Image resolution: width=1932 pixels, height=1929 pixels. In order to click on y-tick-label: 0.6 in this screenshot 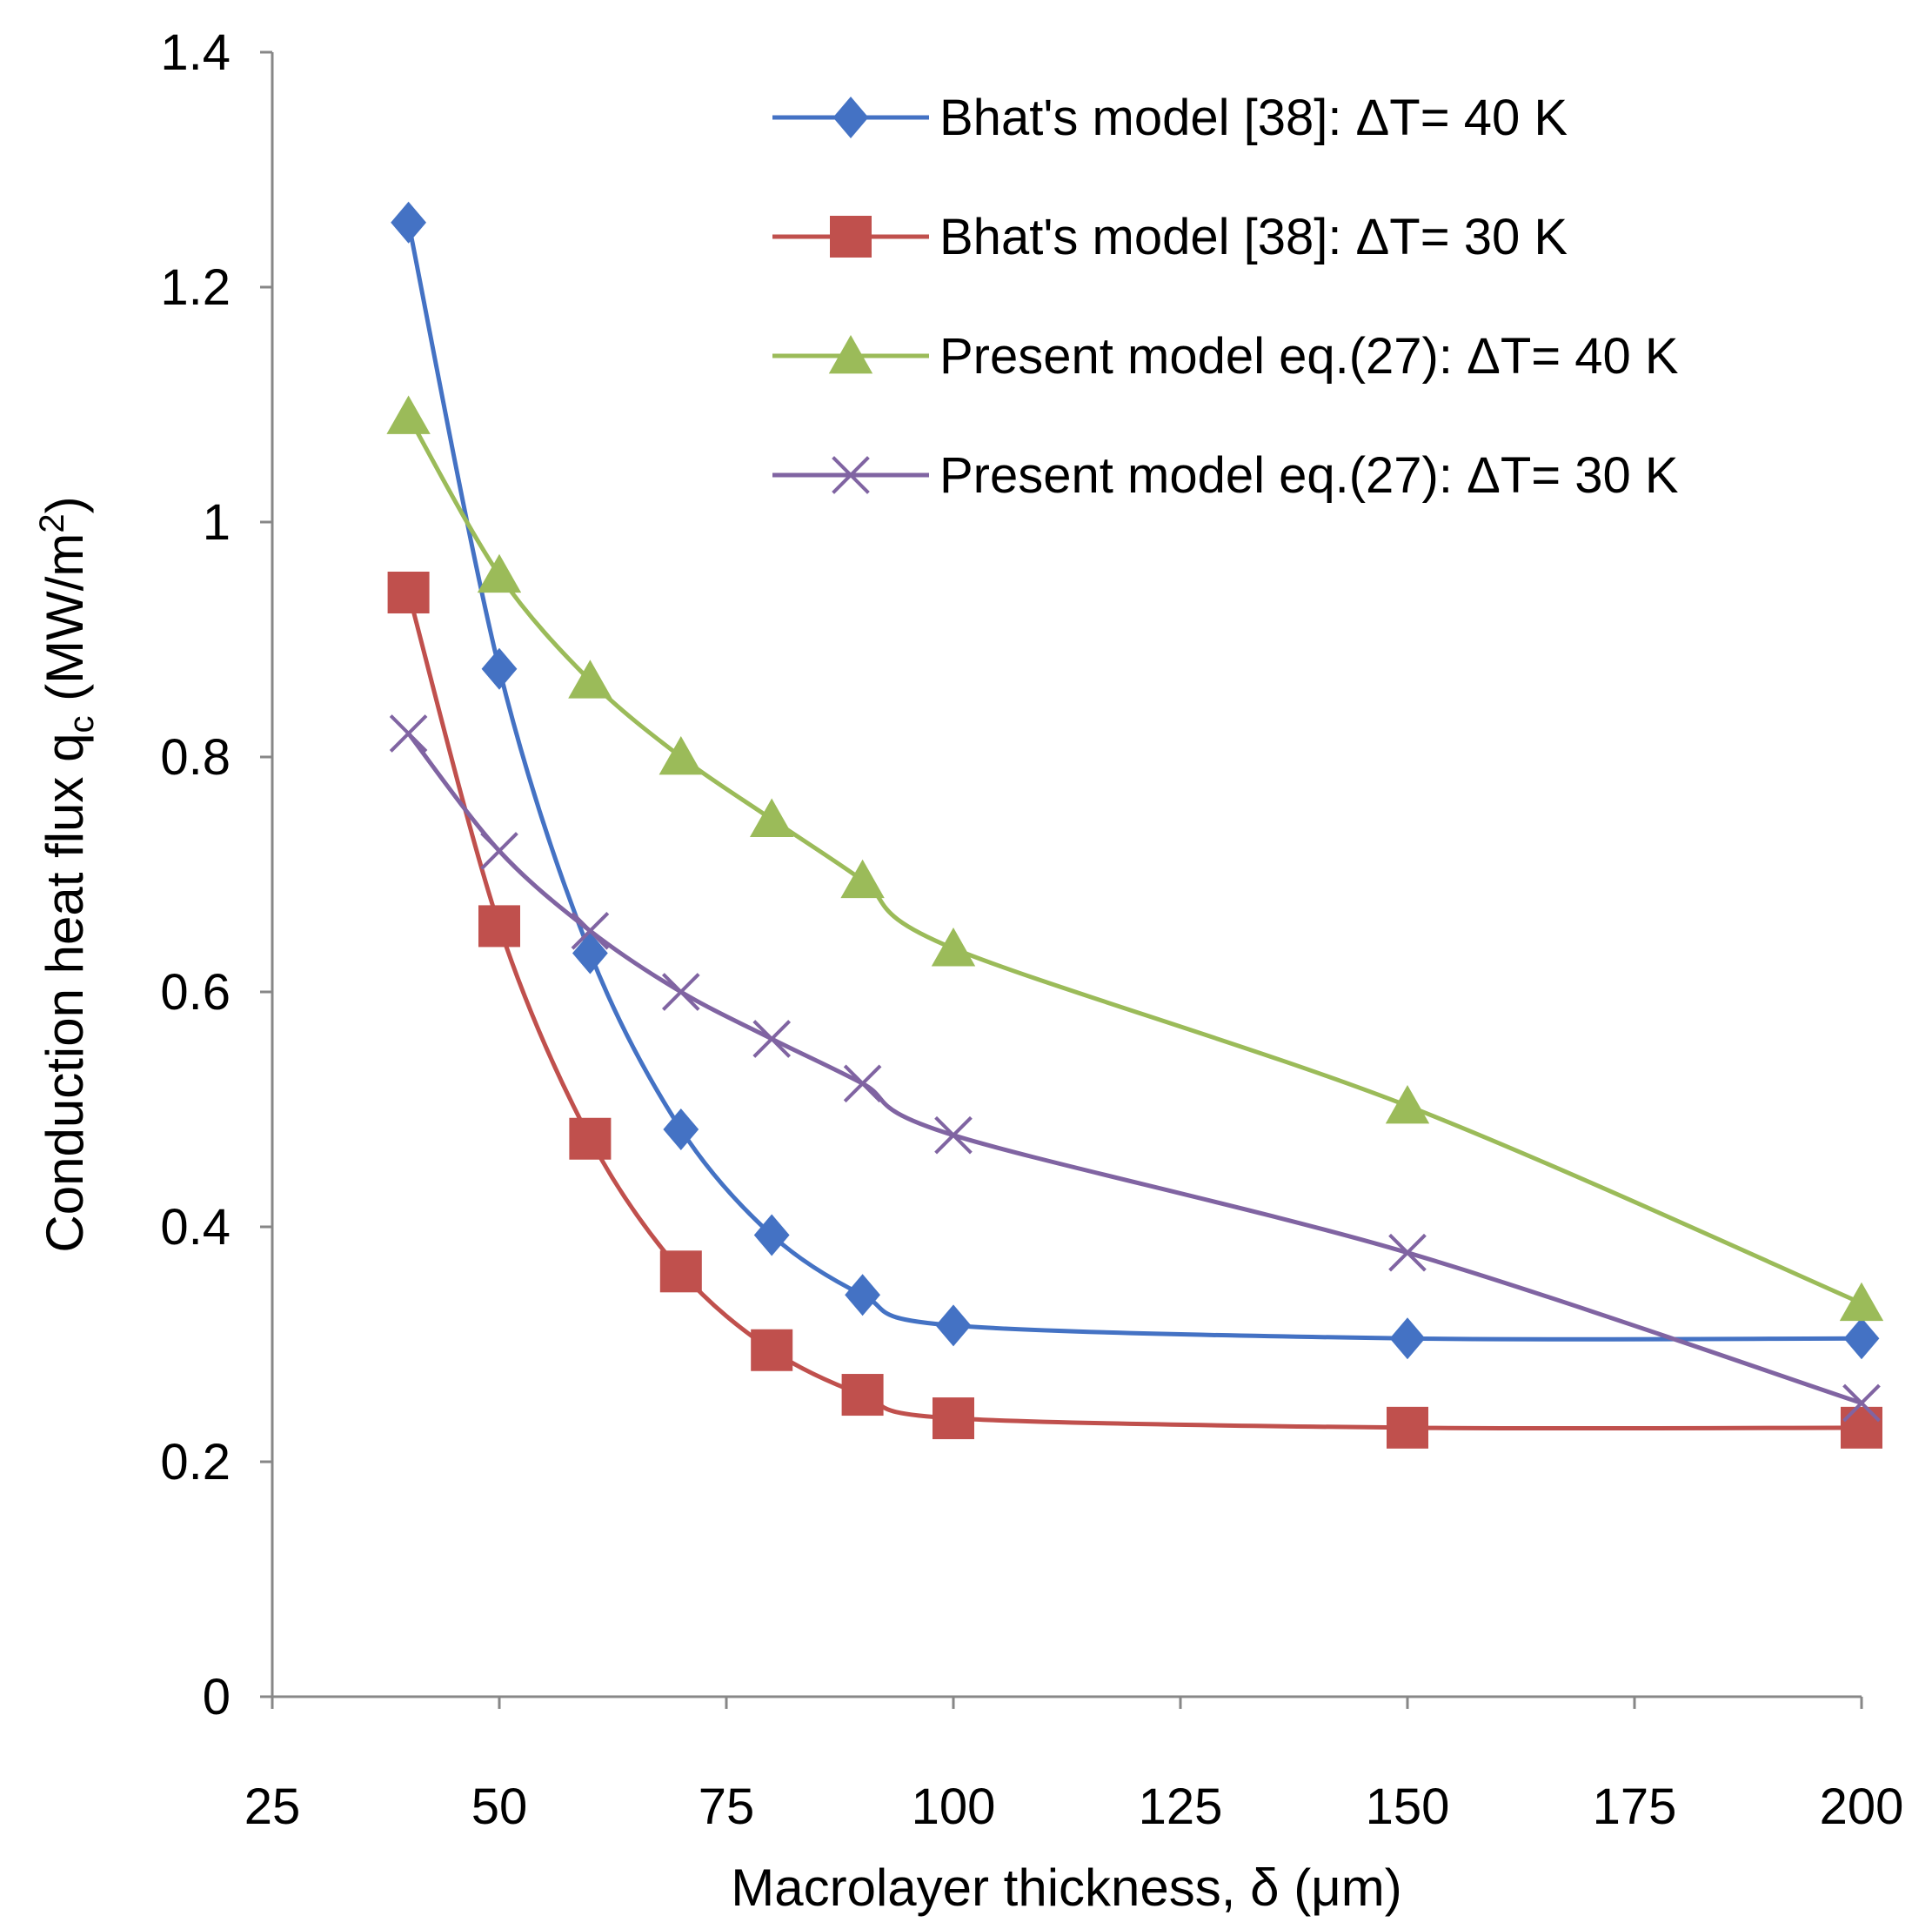, I will do `click(195, 992)`.